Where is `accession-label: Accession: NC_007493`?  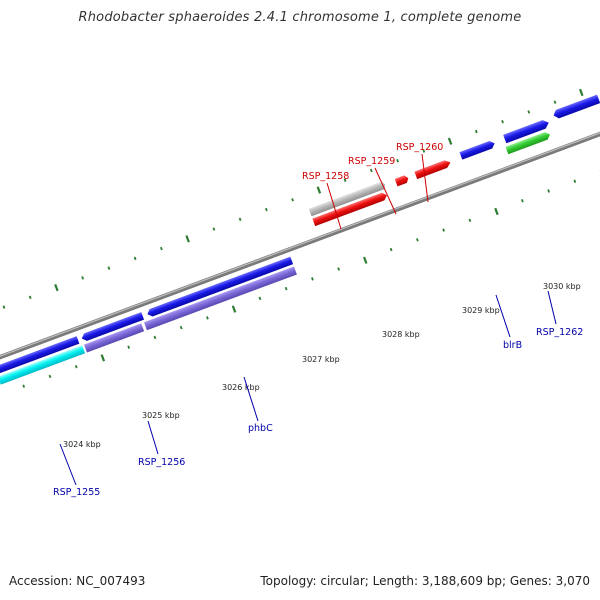 accession-label: Accession: NC_007493 is located at coordinates (77, 581).